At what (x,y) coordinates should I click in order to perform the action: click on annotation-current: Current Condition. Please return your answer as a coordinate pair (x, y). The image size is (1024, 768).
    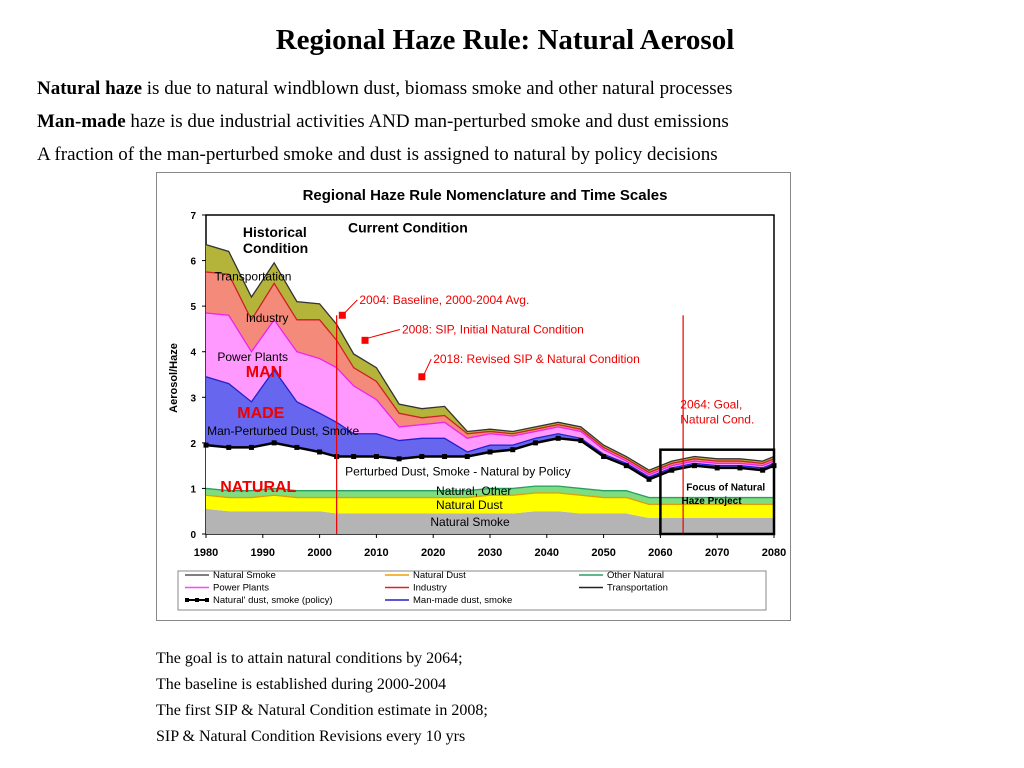
    Looking at the image, I should click on (408, 227).